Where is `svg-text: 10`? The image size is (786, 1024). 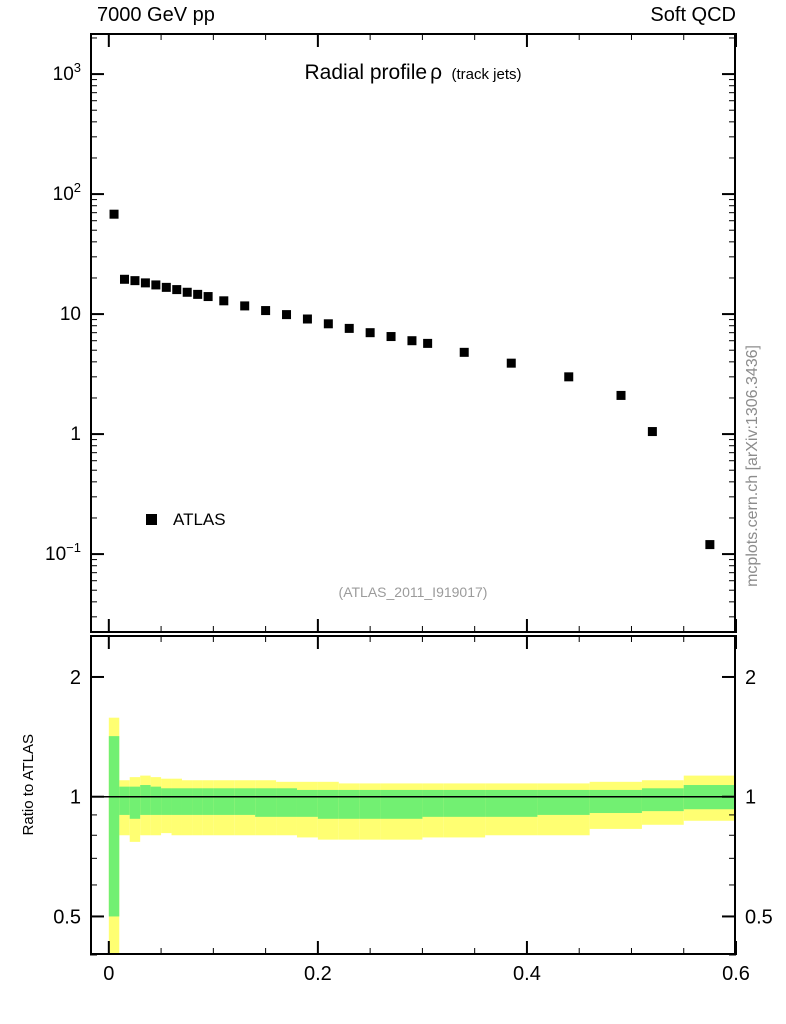
svg-text: 10 is located at coordinates (70, 314).